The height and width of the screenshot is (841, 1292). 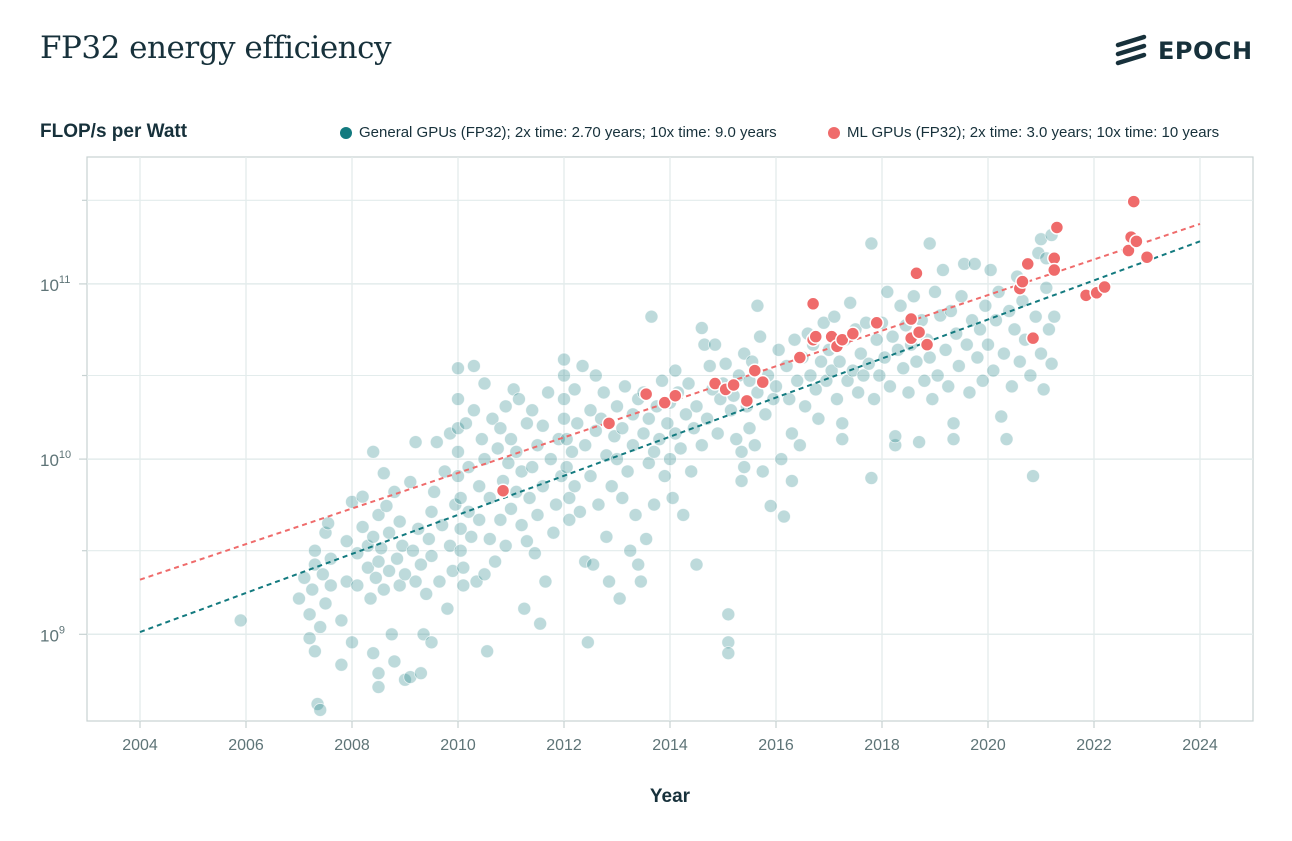 I want to click on epoch-logo-icon, so click(x=1131, y=50).